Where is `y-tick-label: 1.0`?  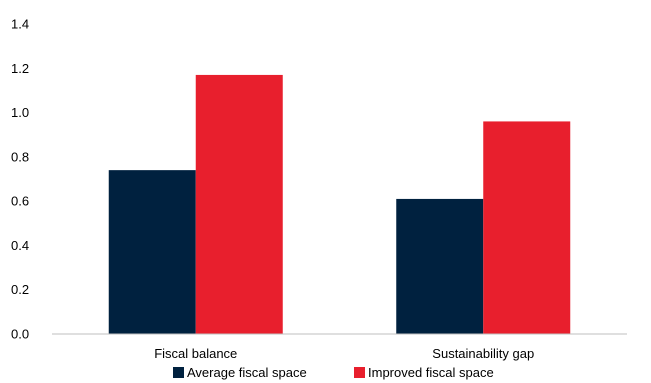
y-tick-label: 1.0 is located at coordinates (20, 112).